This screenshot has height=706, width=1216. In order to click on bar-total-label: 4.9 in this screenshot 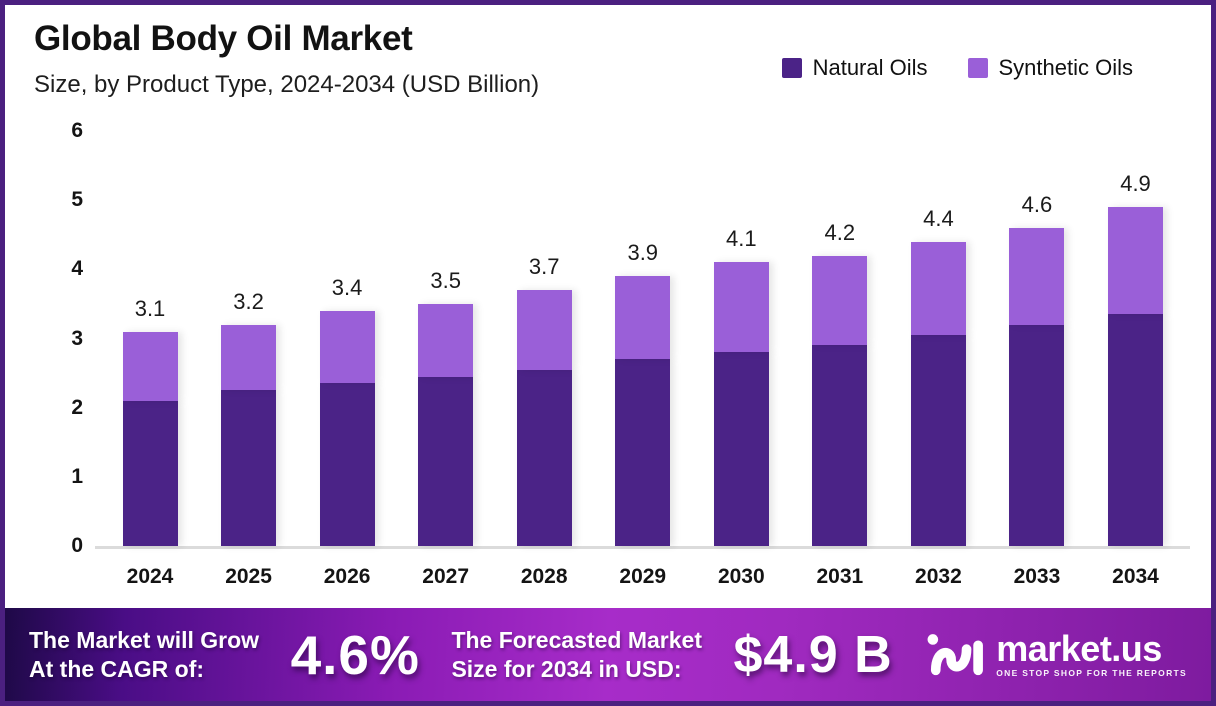, I will do `click(1135, 184)`.